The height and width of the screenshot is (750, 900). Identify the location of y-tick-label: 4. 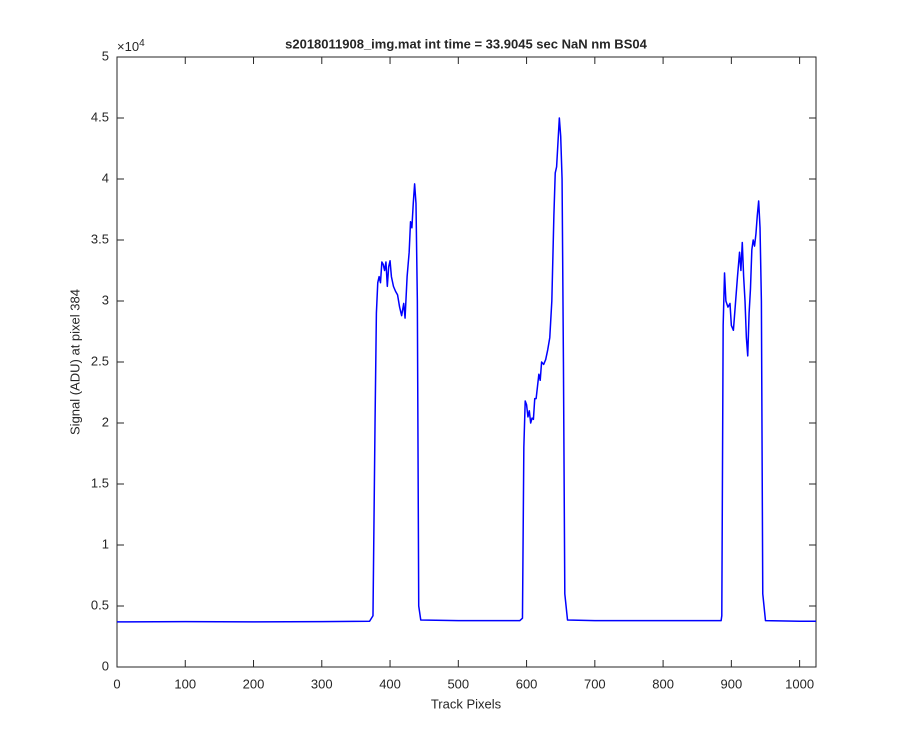
(105, 177).